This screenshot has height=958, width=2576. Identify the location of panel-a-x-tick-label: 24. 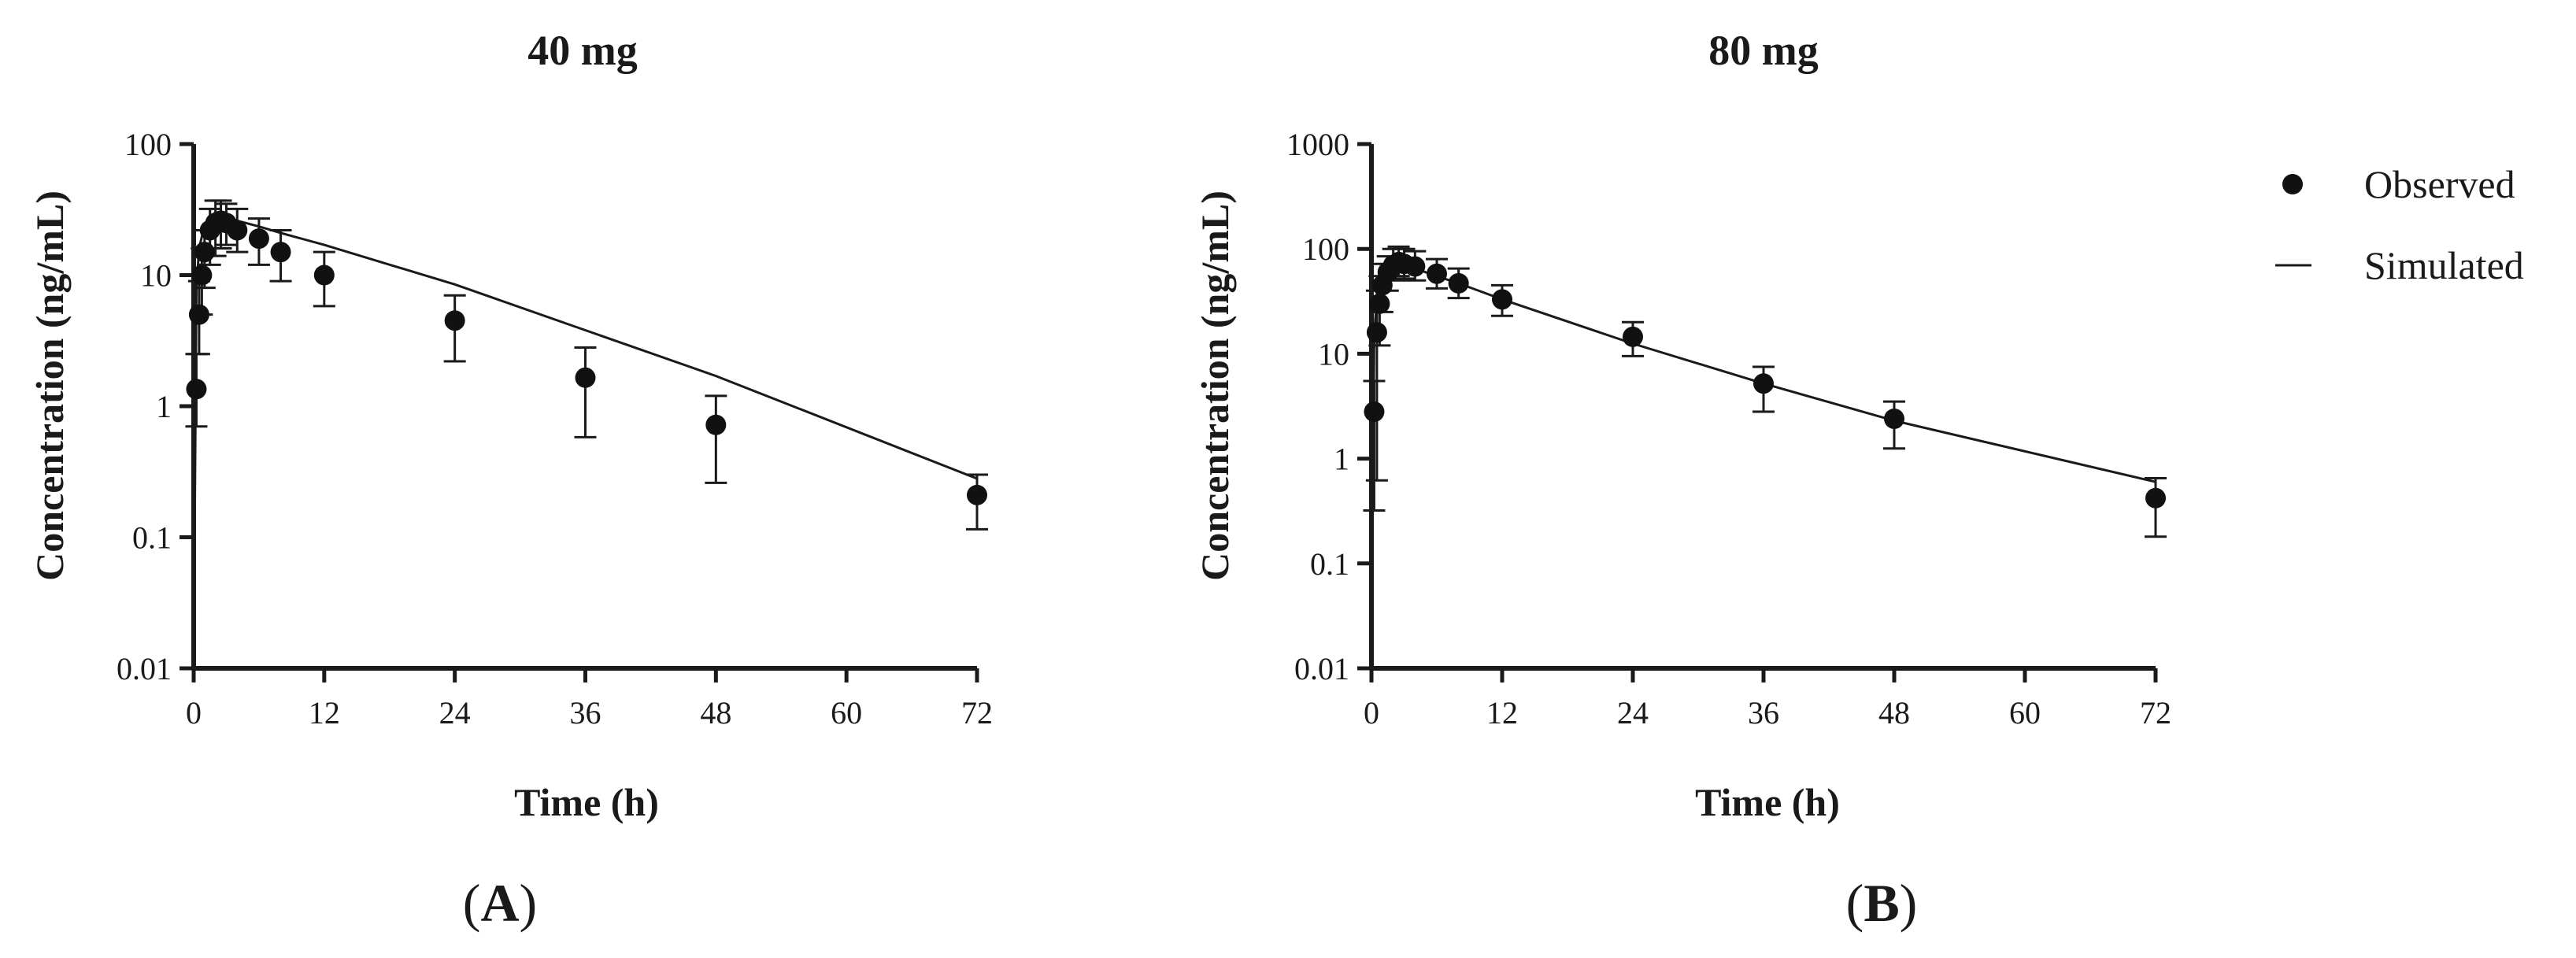
(455, 713).